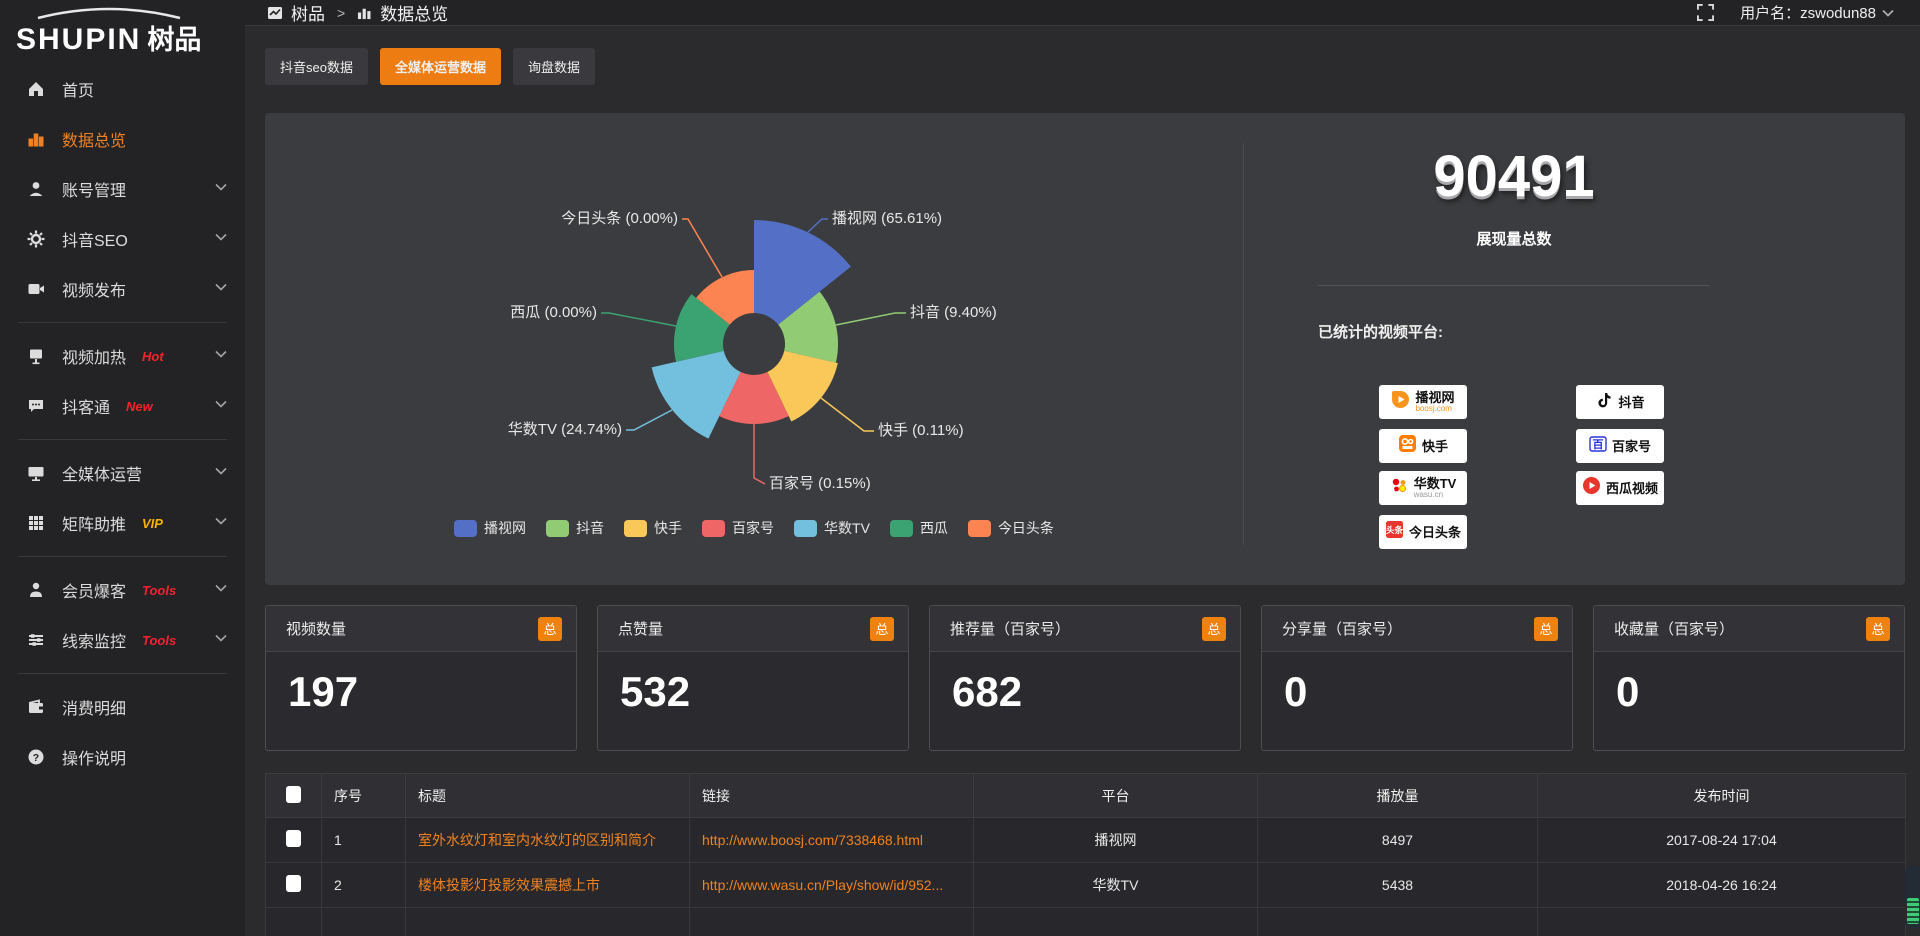 The image size is (1920, 936). What do you see at coordinates (1085, 678) in the screenshot?
I see `stat-card-2: 推荐量（百家号） 总 682` at bounding box center [1085, 678].